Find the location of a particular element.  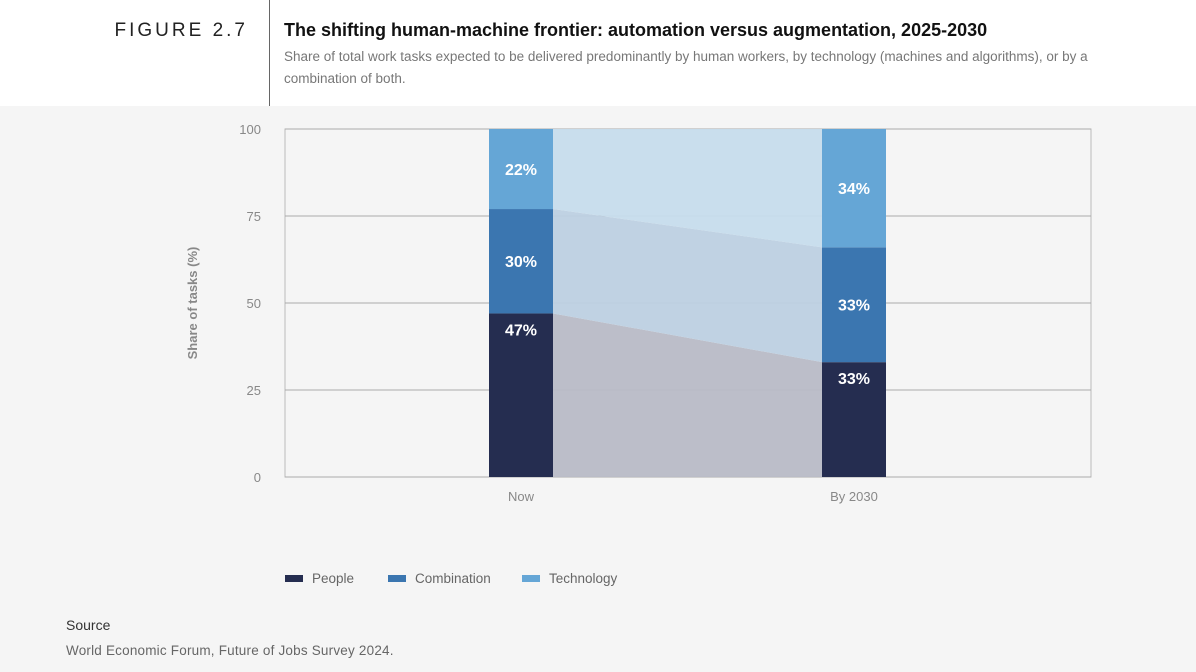

legend-label: People is located at coordinates (333, 578).